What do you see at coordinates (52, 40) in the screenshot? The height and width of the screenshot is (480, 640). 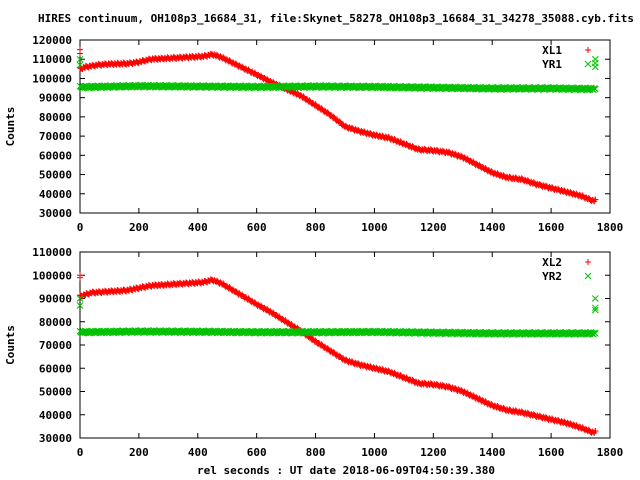 I see `y-tick-label: 120000` at bounding box center [52, 40].